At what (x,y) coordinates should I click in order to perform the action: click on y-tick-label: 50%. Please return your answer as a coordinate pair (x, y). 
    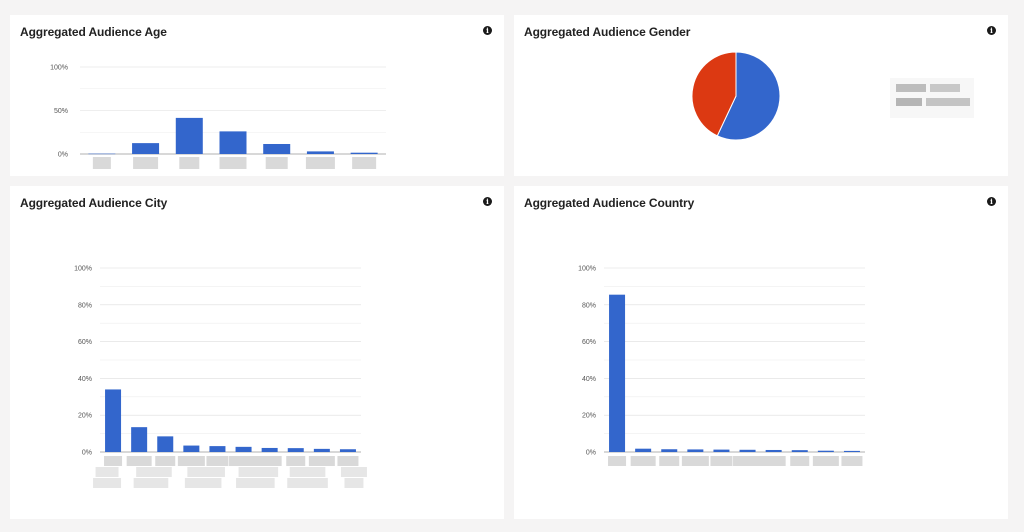
    Looking at the image, I should click on (61, 111).